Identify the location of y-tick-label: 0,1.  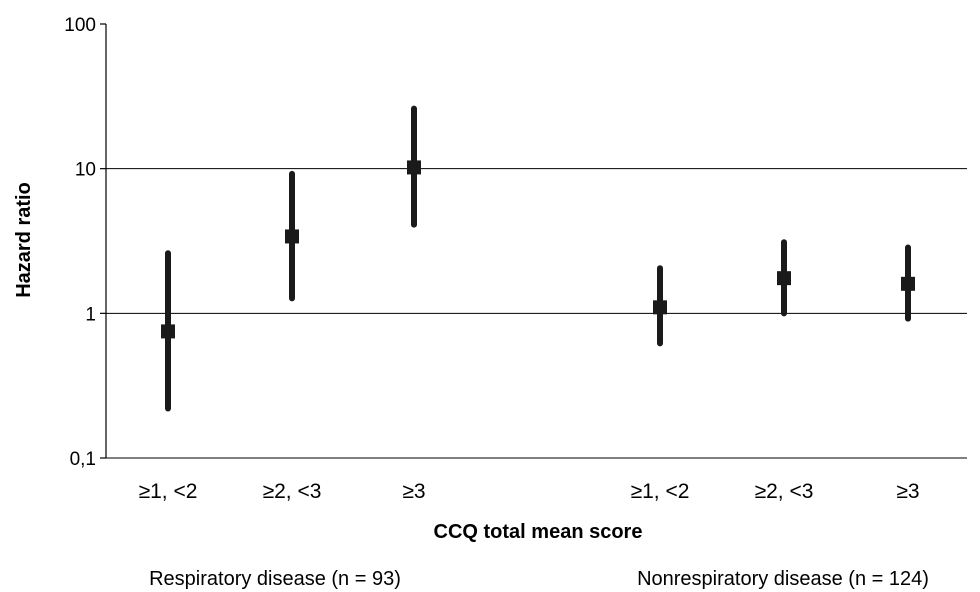
(83, 459).